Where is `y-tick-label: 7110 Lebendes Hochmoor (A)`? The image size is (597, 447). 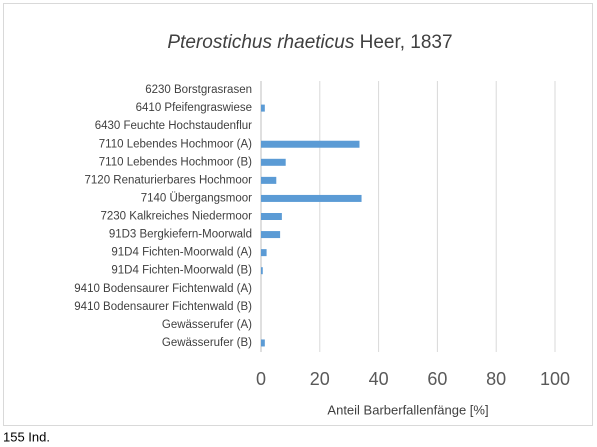
y-tick-label: 7110 Lebendes Hochmoor (A) is located at coordinates (175, 144).